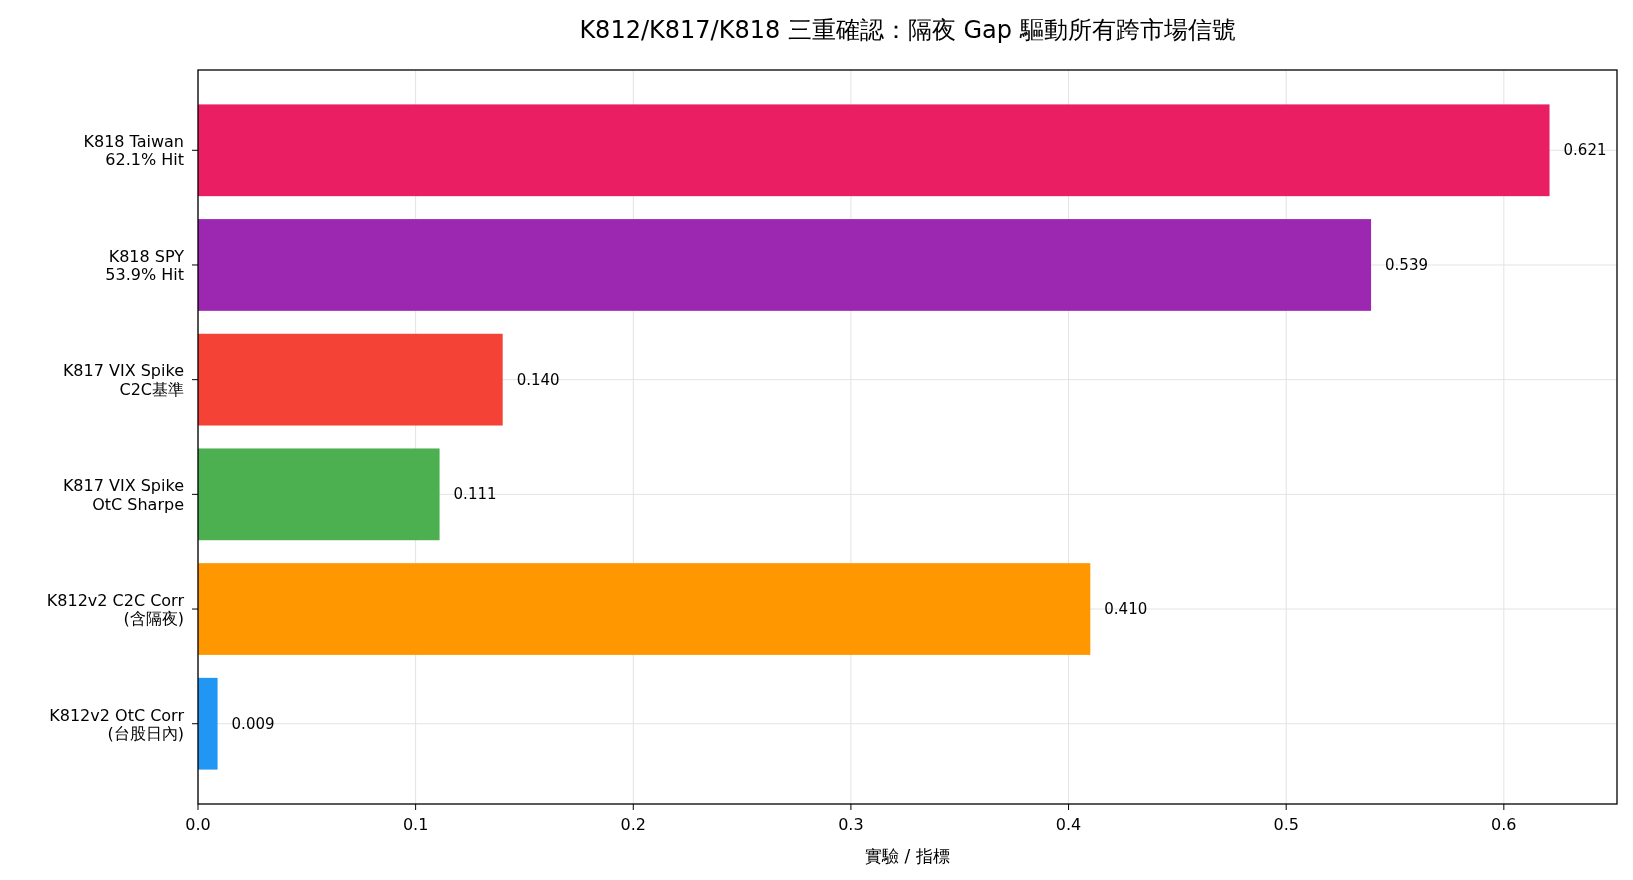  I want to click on x-tick-label: 0.3, so click(851, 824).